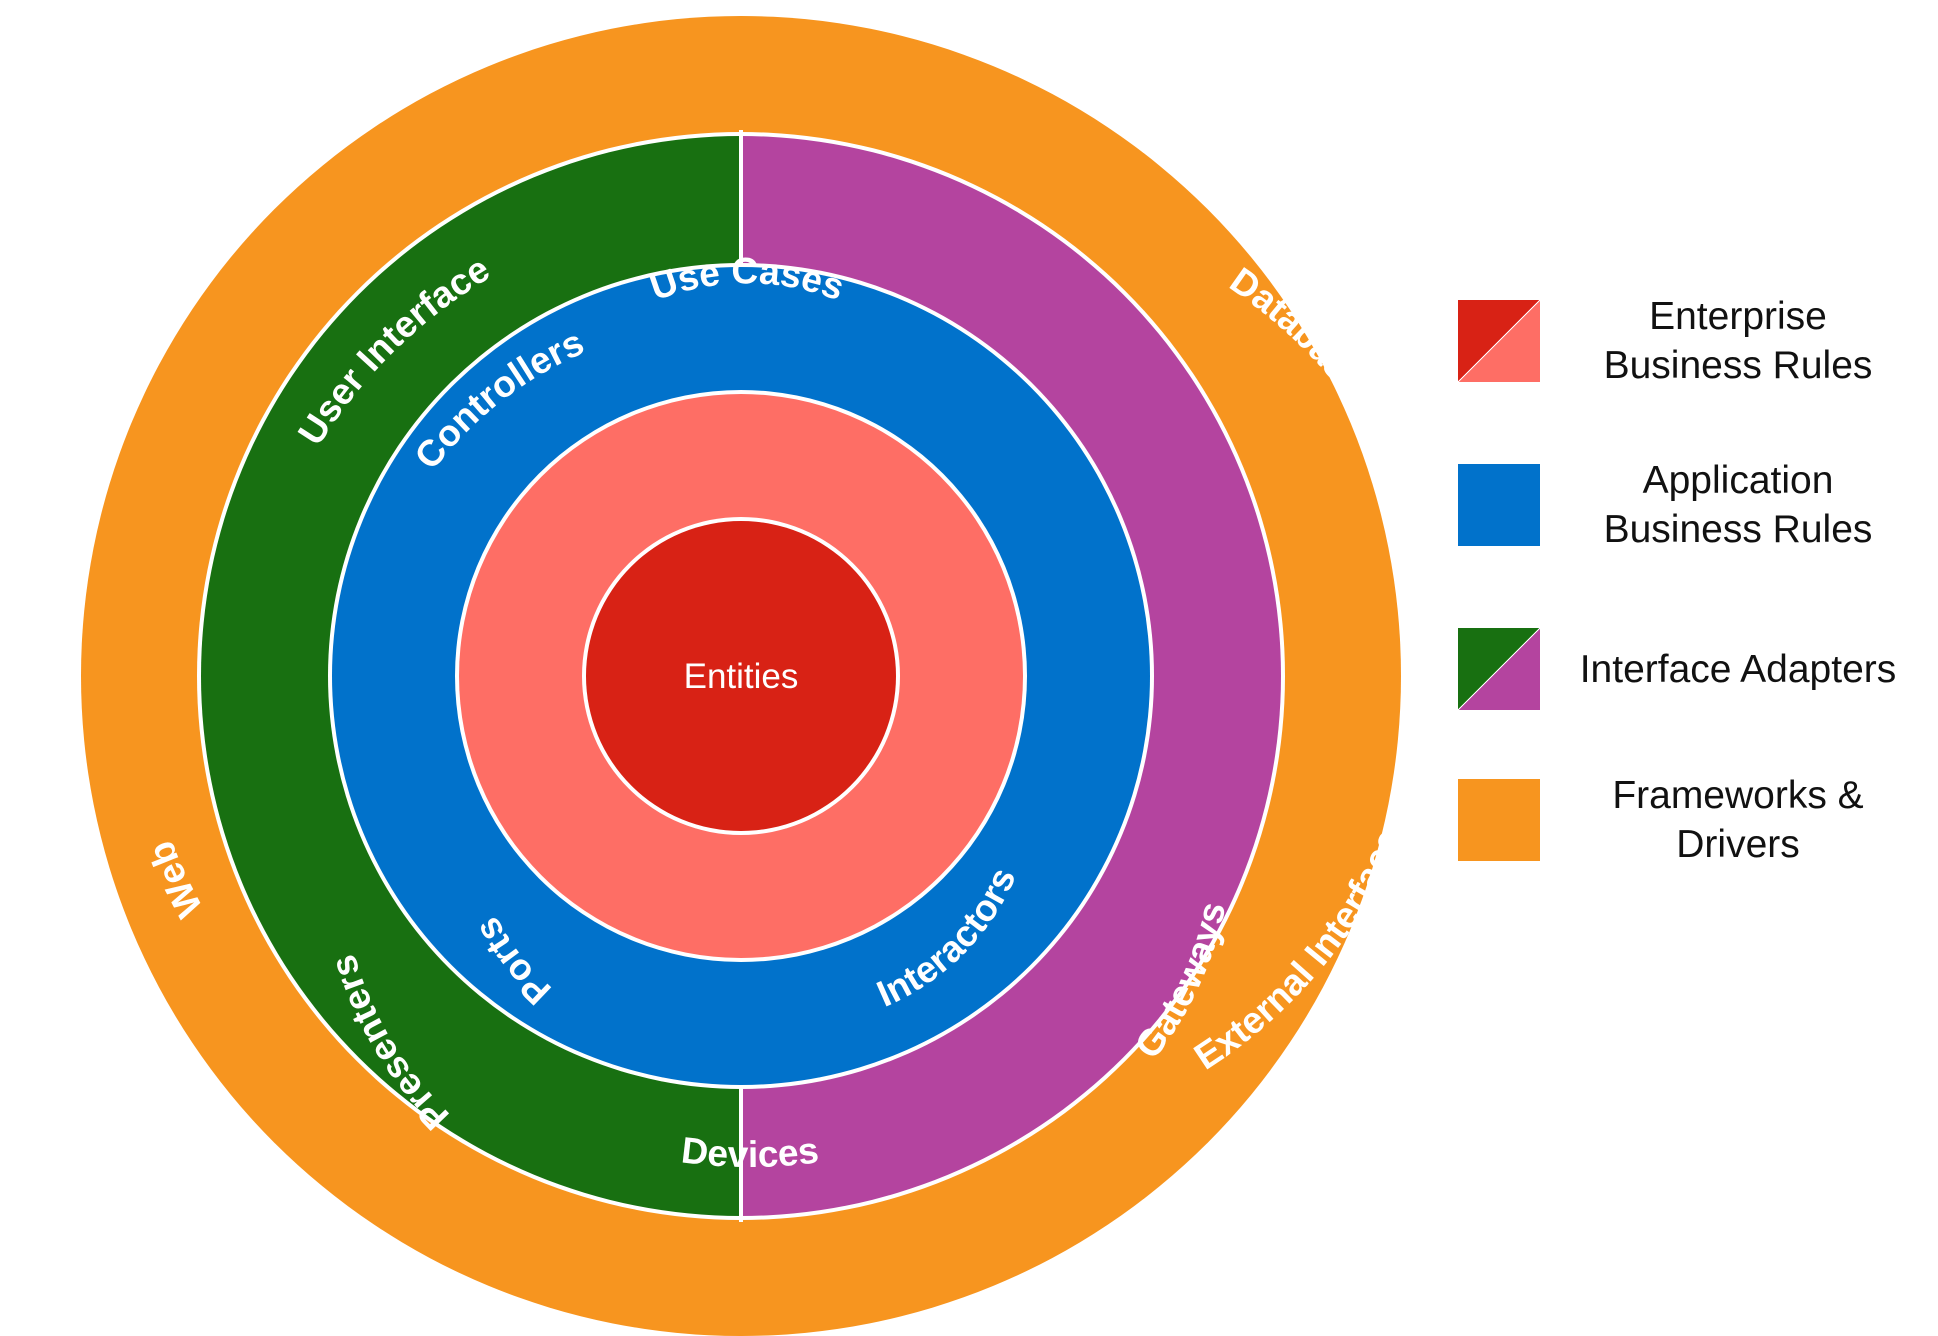 Image resolution: width=1938 pixels, height=1336 pixels. Describe the element at coordinates (1738, 505) in the screenshot. I see `legend-label-application: Application Business Rules` at that location.